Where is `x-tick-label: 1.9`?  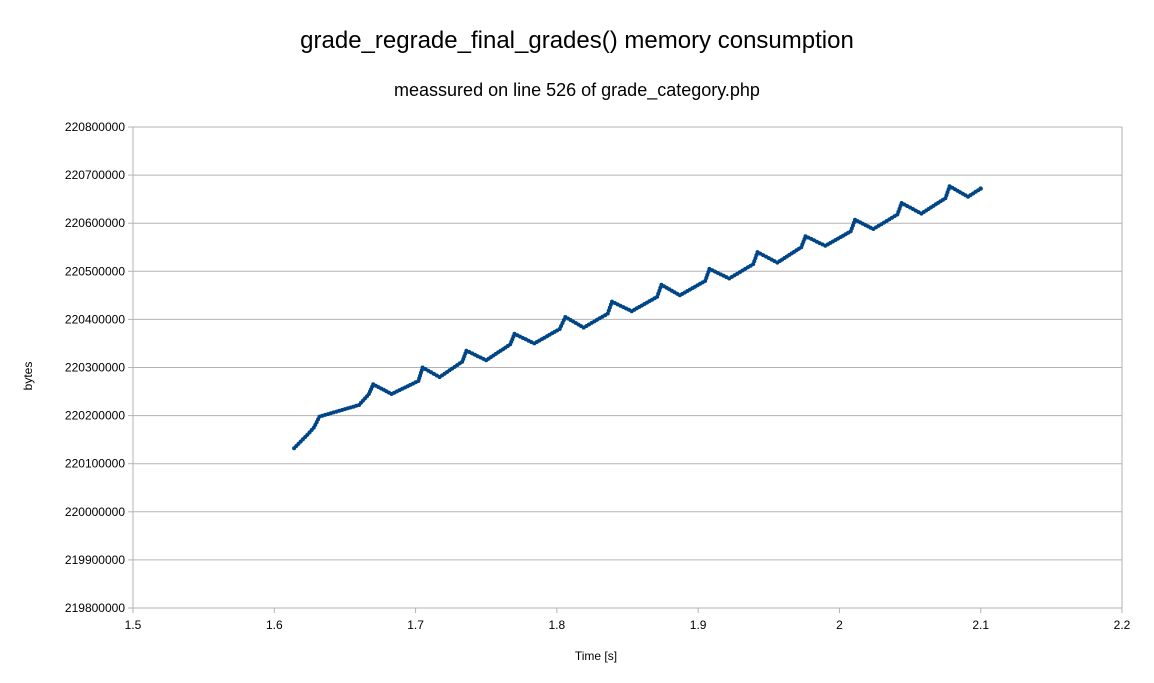 x-tick-label: 1.9 is located at coordinates (698, 625).